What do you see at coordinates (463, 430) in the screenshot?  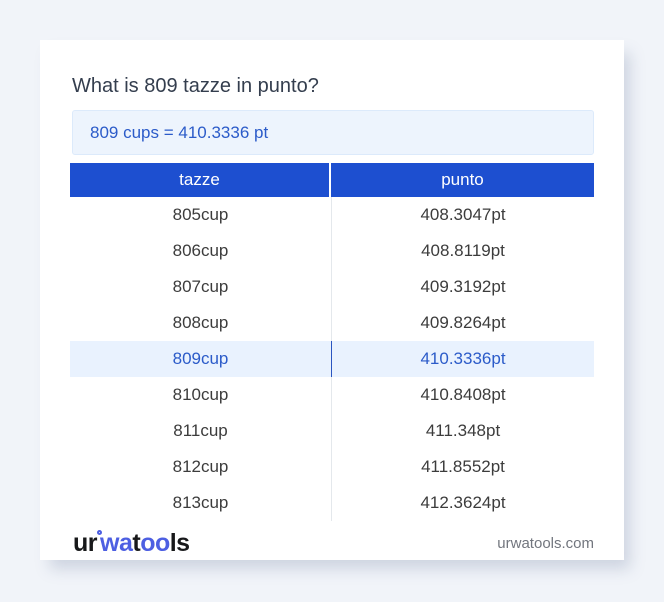 I see `punto-cell: 411.348pt` at bounding box center [463, 430].